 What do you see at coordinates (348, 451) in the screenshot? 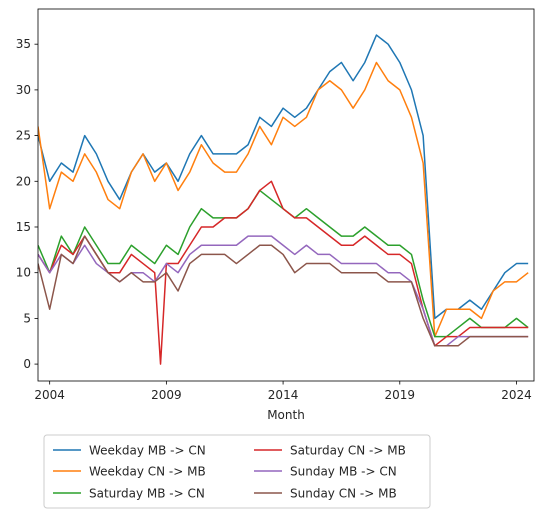
I see `legend-label: Saturday CN -> MB` at bounding box center [348, 451].